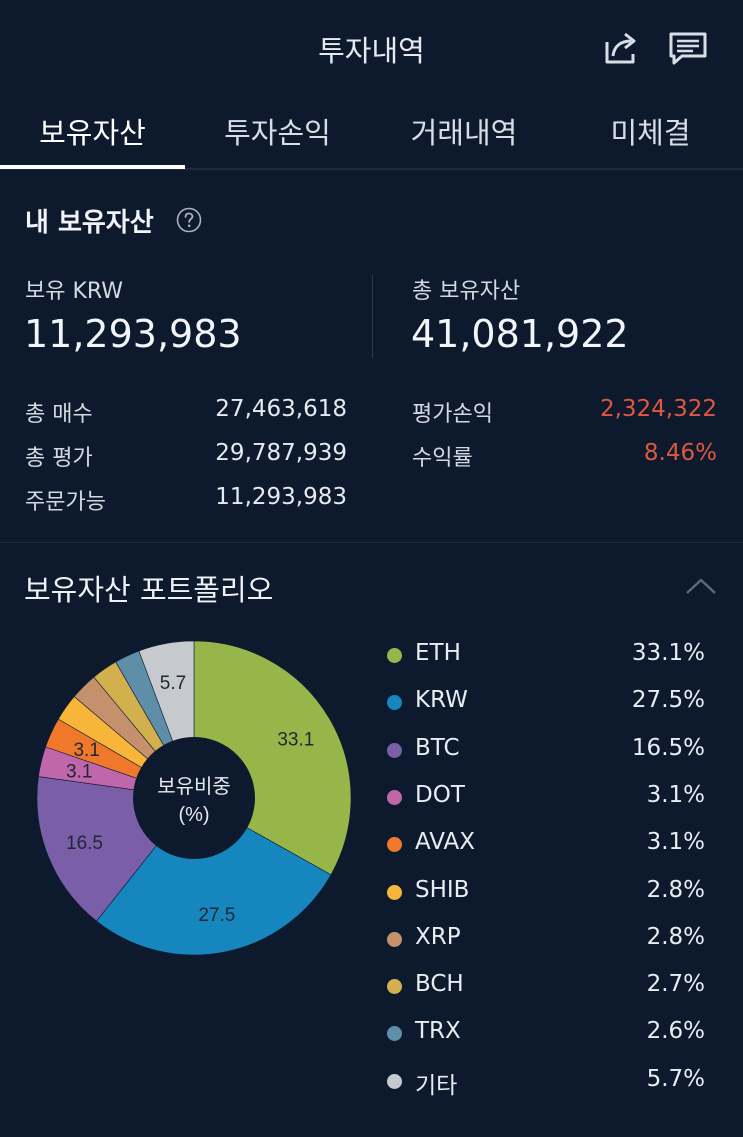 The image size is (743, 1137). What do you see at coordinates (59, 414) in the screenshot?
I see `total-buy-label: 총 매수` at bounding box center [59, 414].